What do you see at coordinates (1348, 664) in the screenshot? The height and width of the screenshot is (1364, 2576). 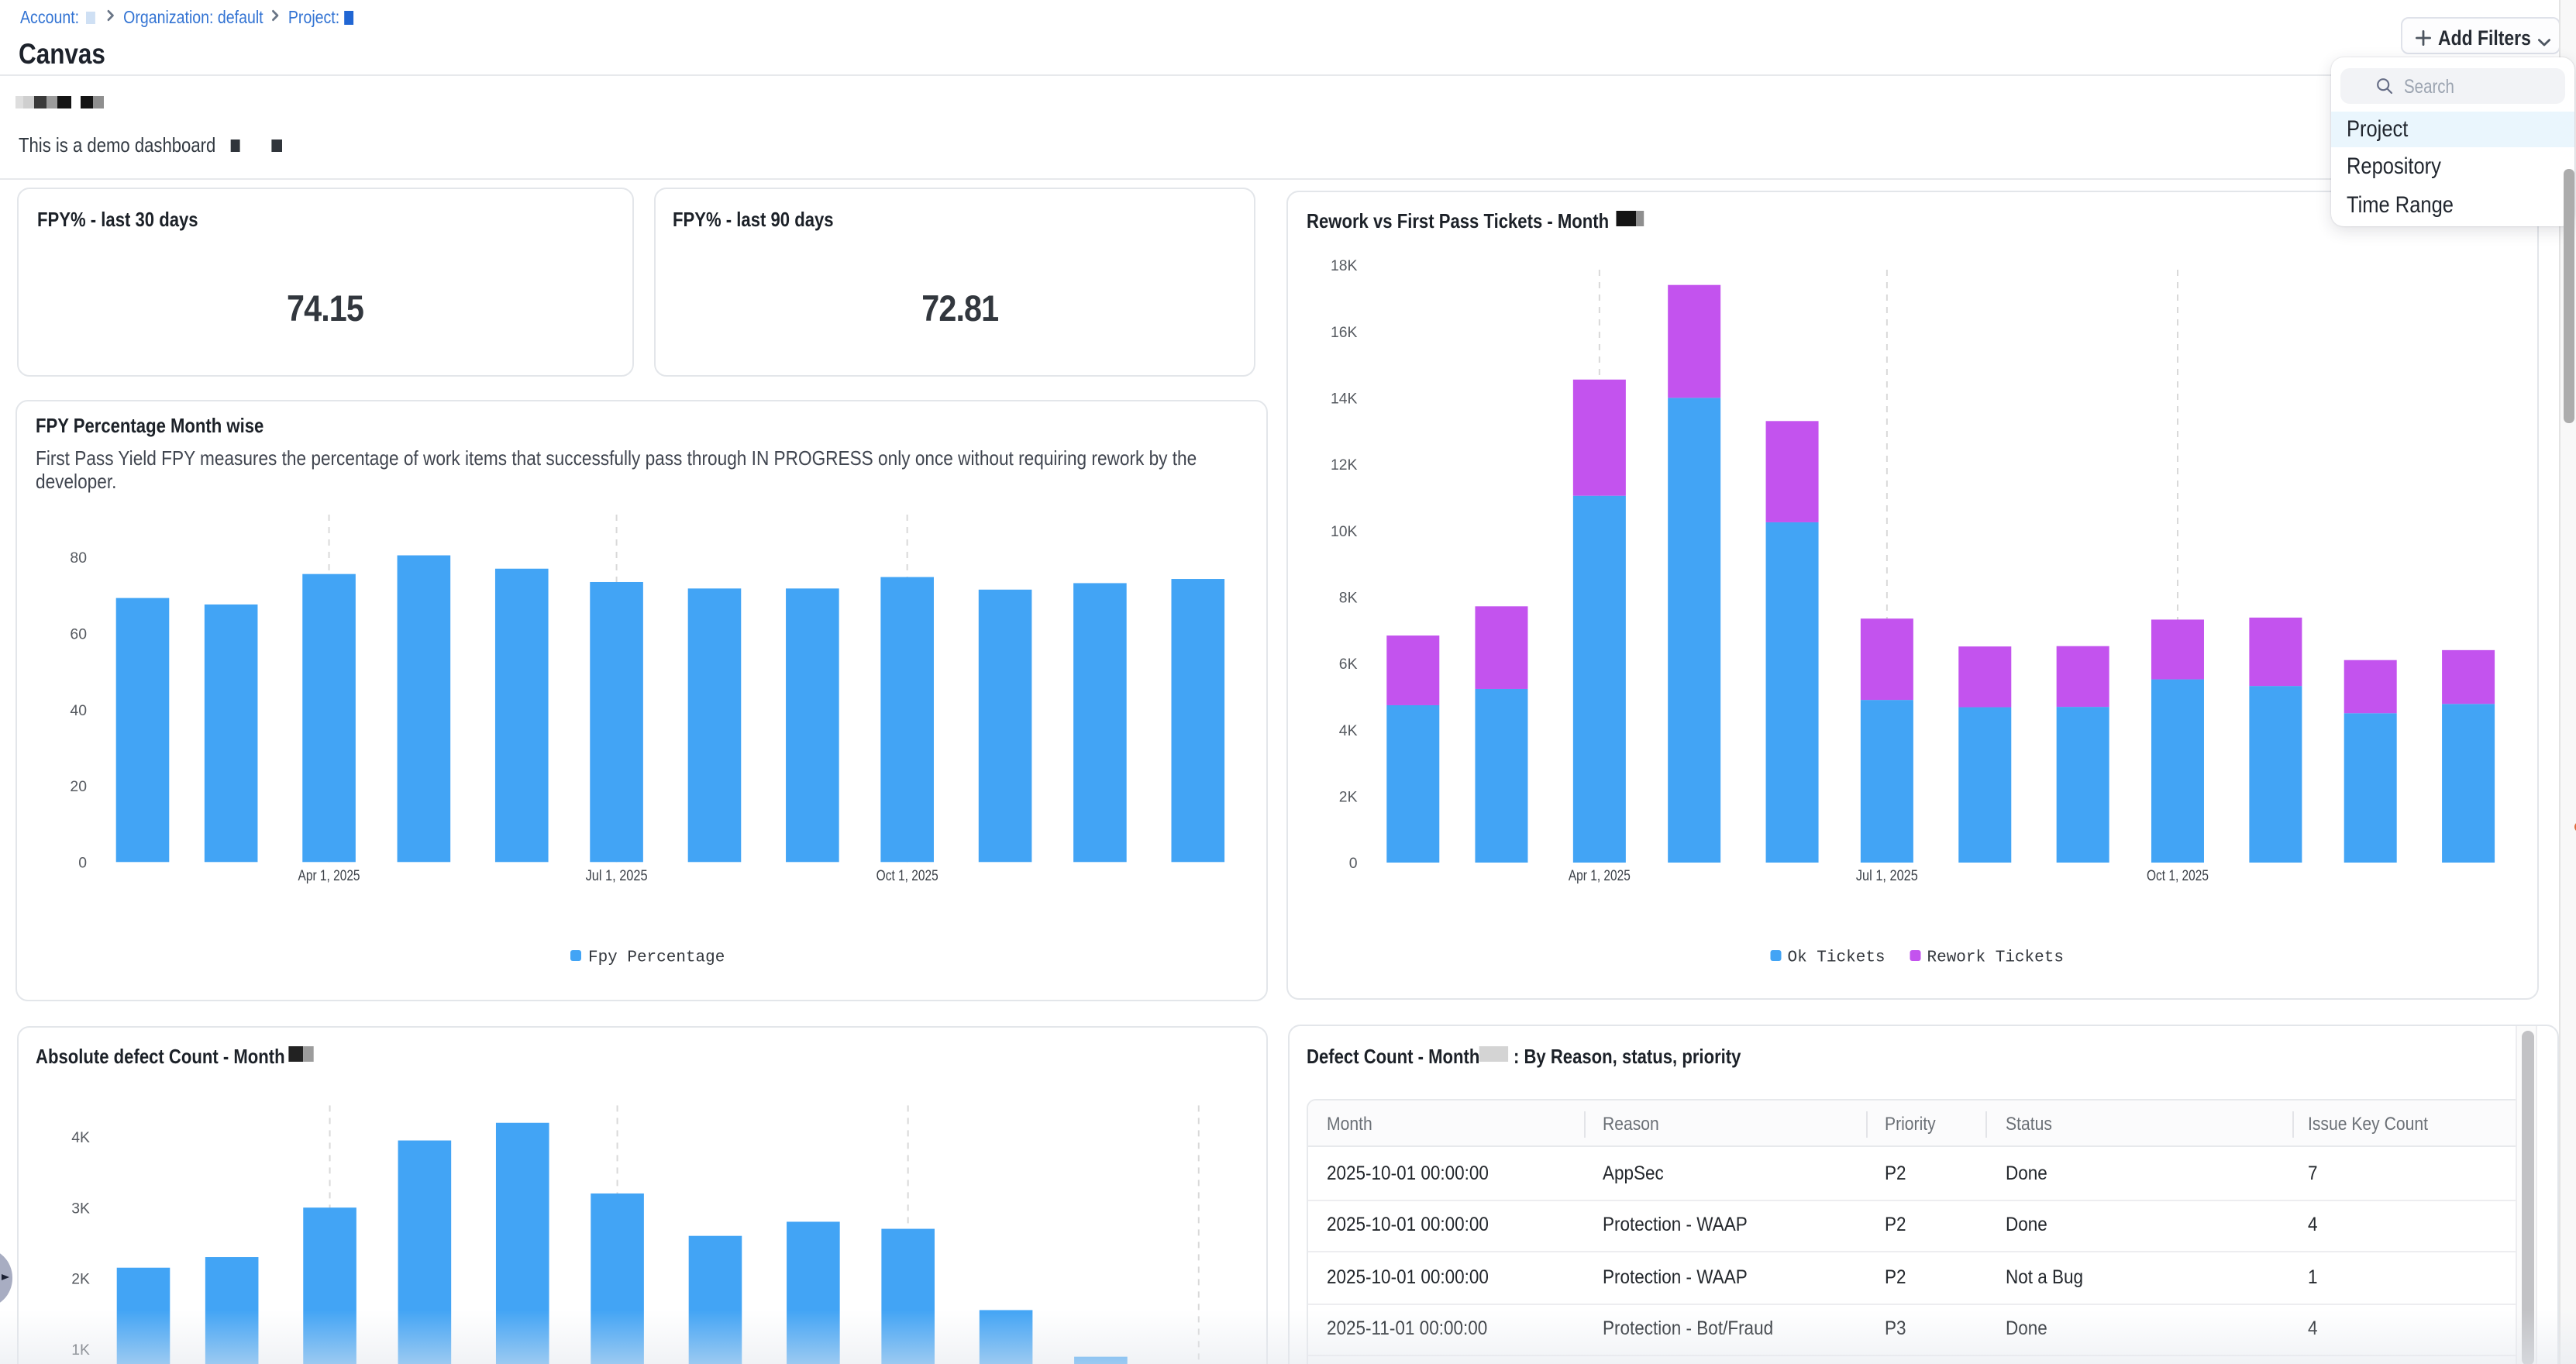 I see `svg-text: 6K` at bounding box center [1348, 664].